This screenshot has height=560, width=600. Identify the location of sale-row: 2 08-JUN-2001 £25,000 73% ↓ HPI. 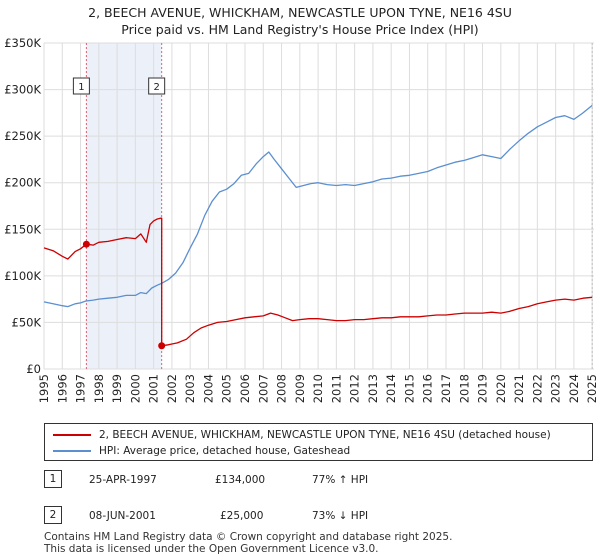
(244, 517).